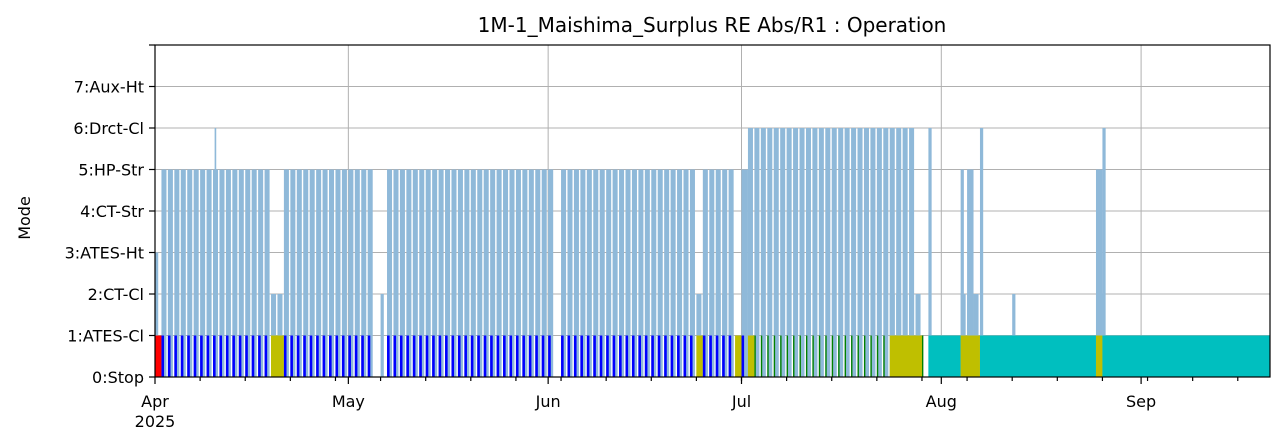  Describe the element at coordinates (1141, 401) in the screenshot. I see `x-tick-label: Sep` at that location.